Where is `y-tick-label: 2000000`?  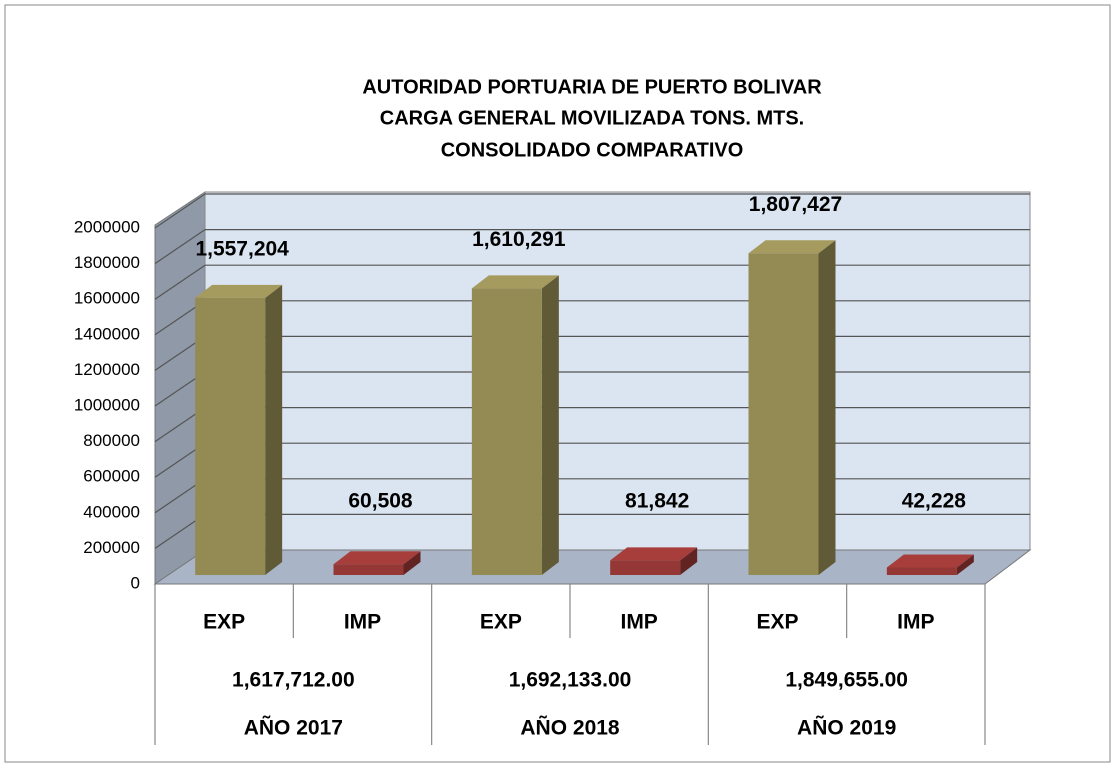
y-tick-label: 2000000 is located at coordinates (107, 226).